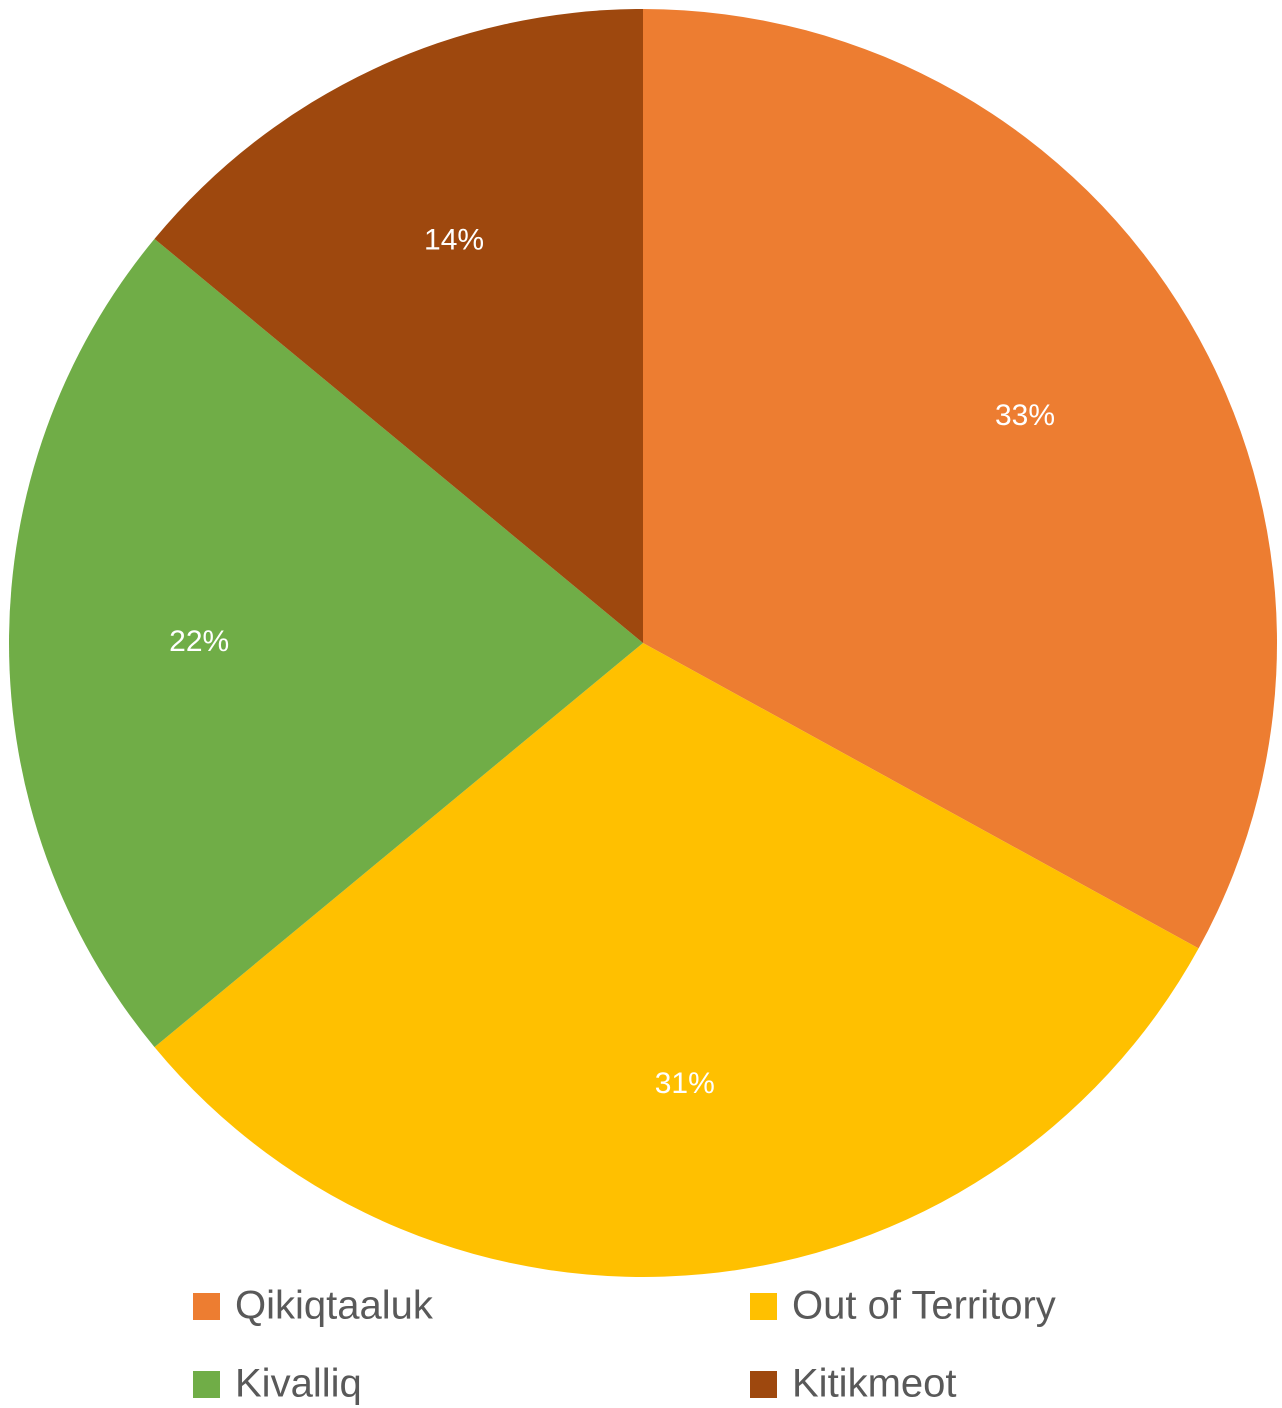 The width and height of the screenshot is (1282, 1408). I want to click on data-label: 22%, so click(199, 641).